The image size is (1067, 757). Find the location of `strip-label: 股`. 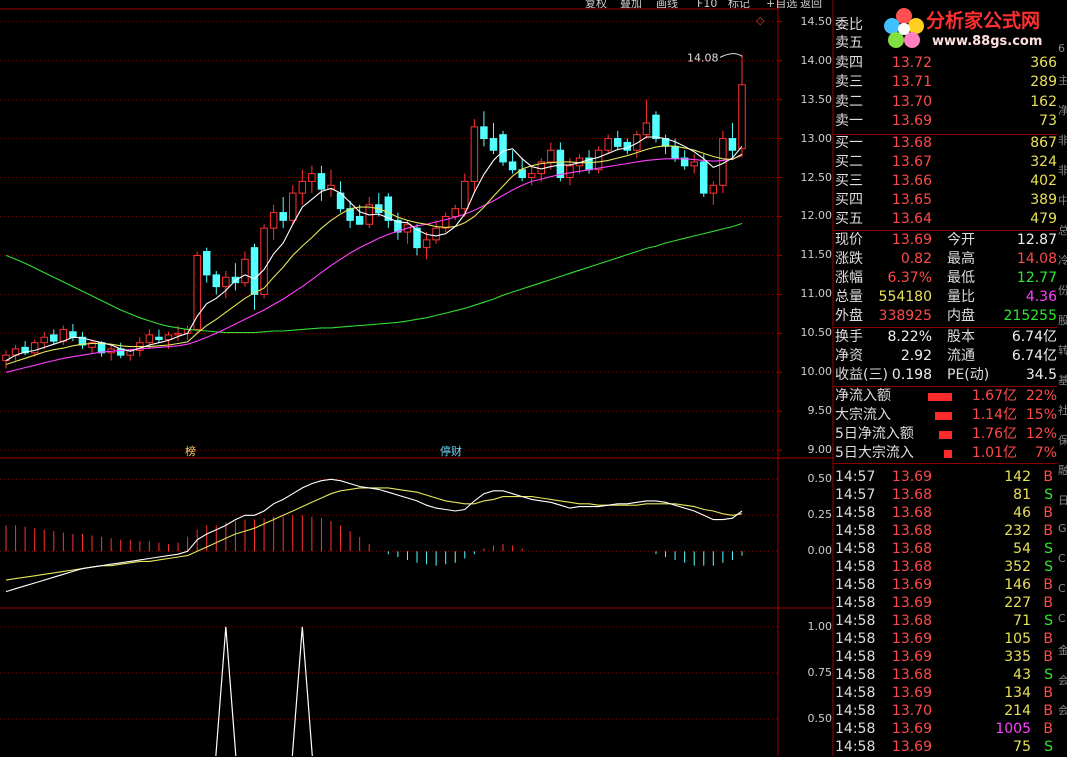

strip-label: 股 is located at coordinates (1062, 320).